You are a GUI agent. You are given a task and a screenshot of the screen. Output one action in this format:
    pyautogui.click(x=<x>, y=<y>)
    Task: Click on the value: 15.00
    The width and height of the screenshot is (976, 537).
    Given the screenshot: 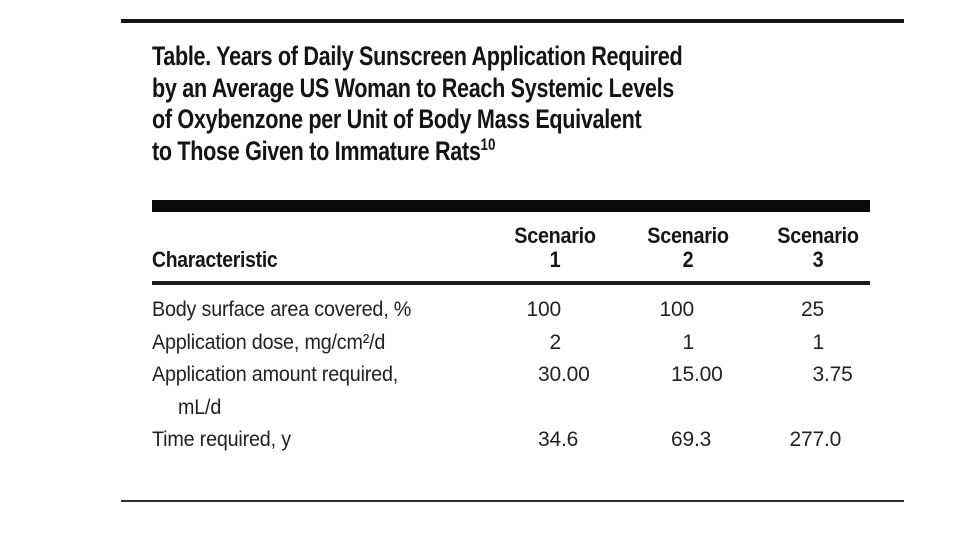 What is the action you would take?
    pyautogui.click(x=697, y=374)
    